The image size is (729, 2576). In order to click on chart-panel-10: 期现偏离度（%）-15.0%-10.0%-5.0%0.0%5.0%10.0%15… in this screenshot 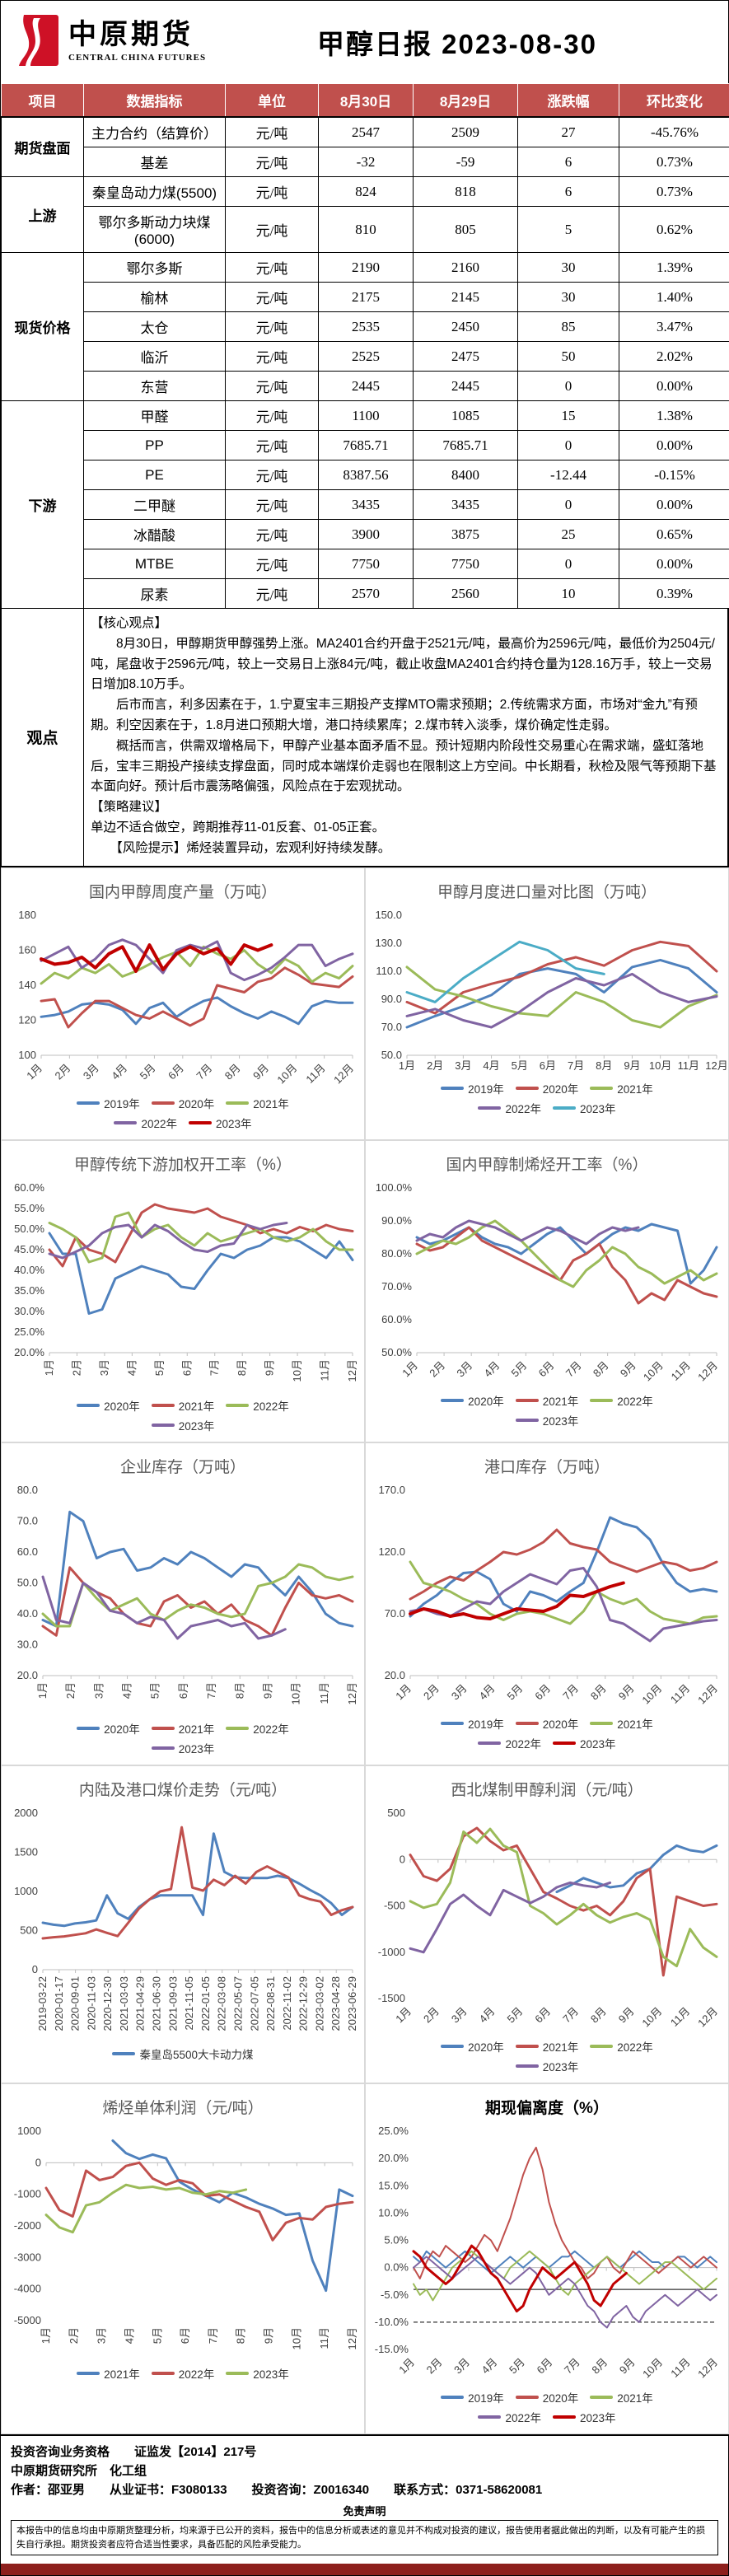, I will do `click(547, 2258)`.